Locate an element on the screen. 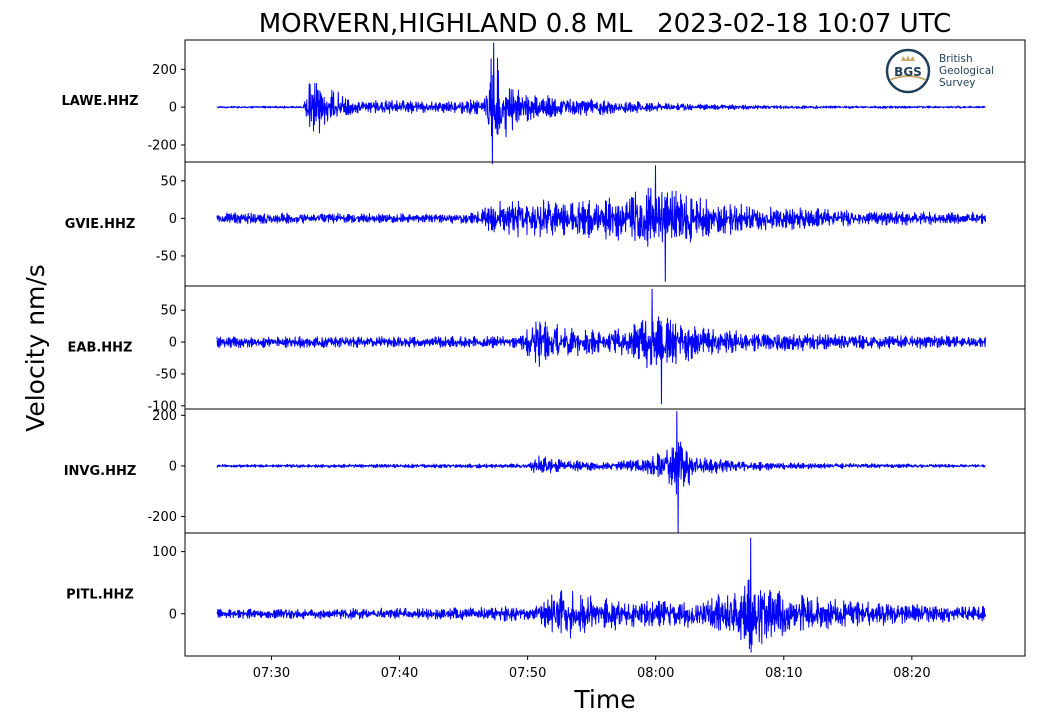  y-tick-label: 100 is located at coordinates (164, 552).